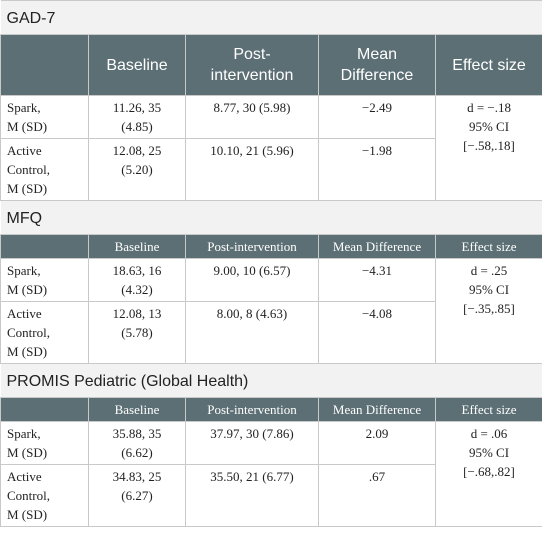 This screenshot has width=542, height=552. Describe the element at coordinates (137, 443) in the screenshot. I see `baseline-cell: 35.88, 35 (6.62)` at that location.